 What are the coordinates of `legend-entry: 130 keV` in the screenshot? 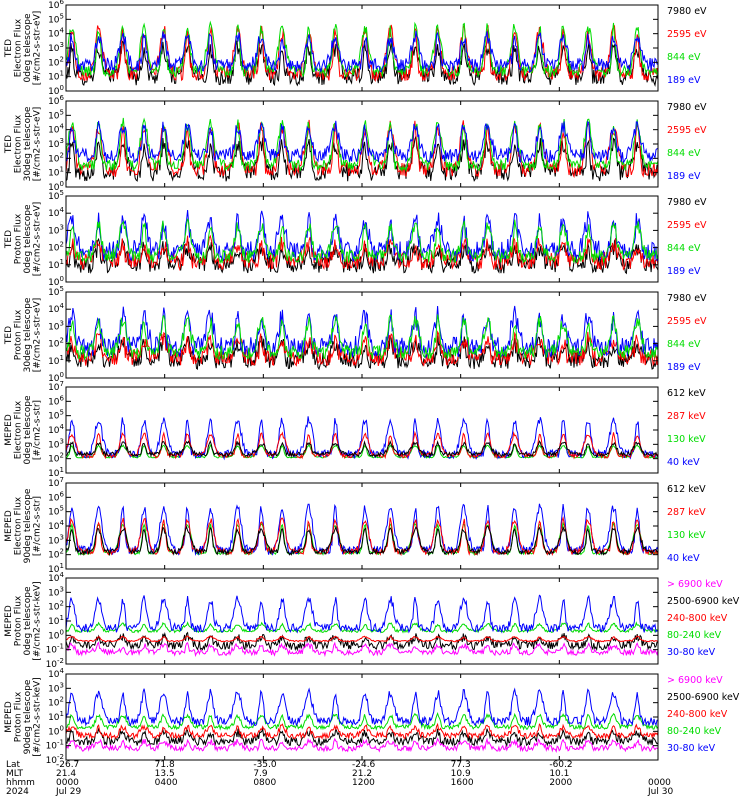 It's located at (686, 439).